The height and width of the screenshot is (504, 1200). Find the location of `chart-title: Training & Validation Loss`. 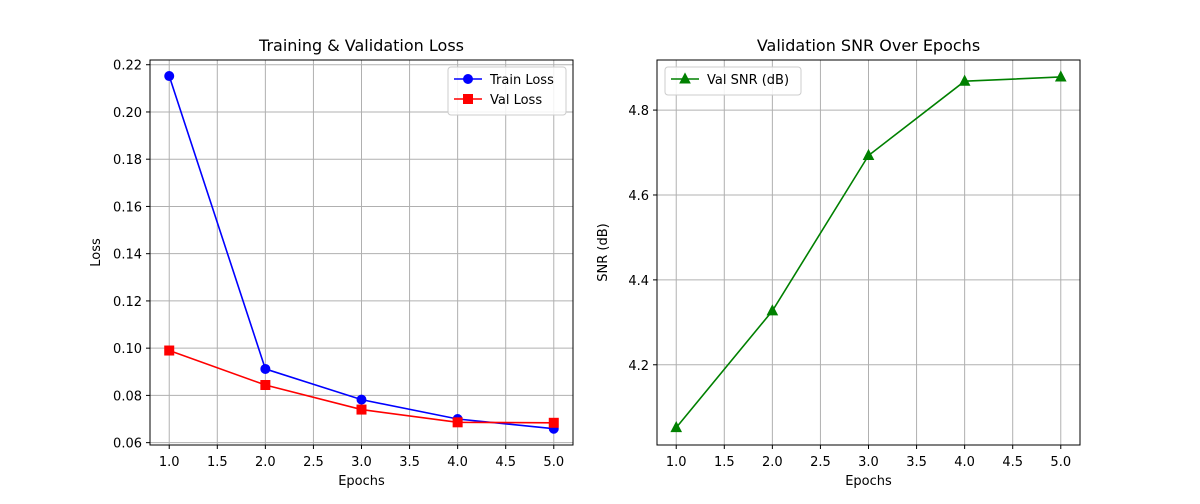

chart-title: Training & Validation Loss is located at coordinates (361, 45).